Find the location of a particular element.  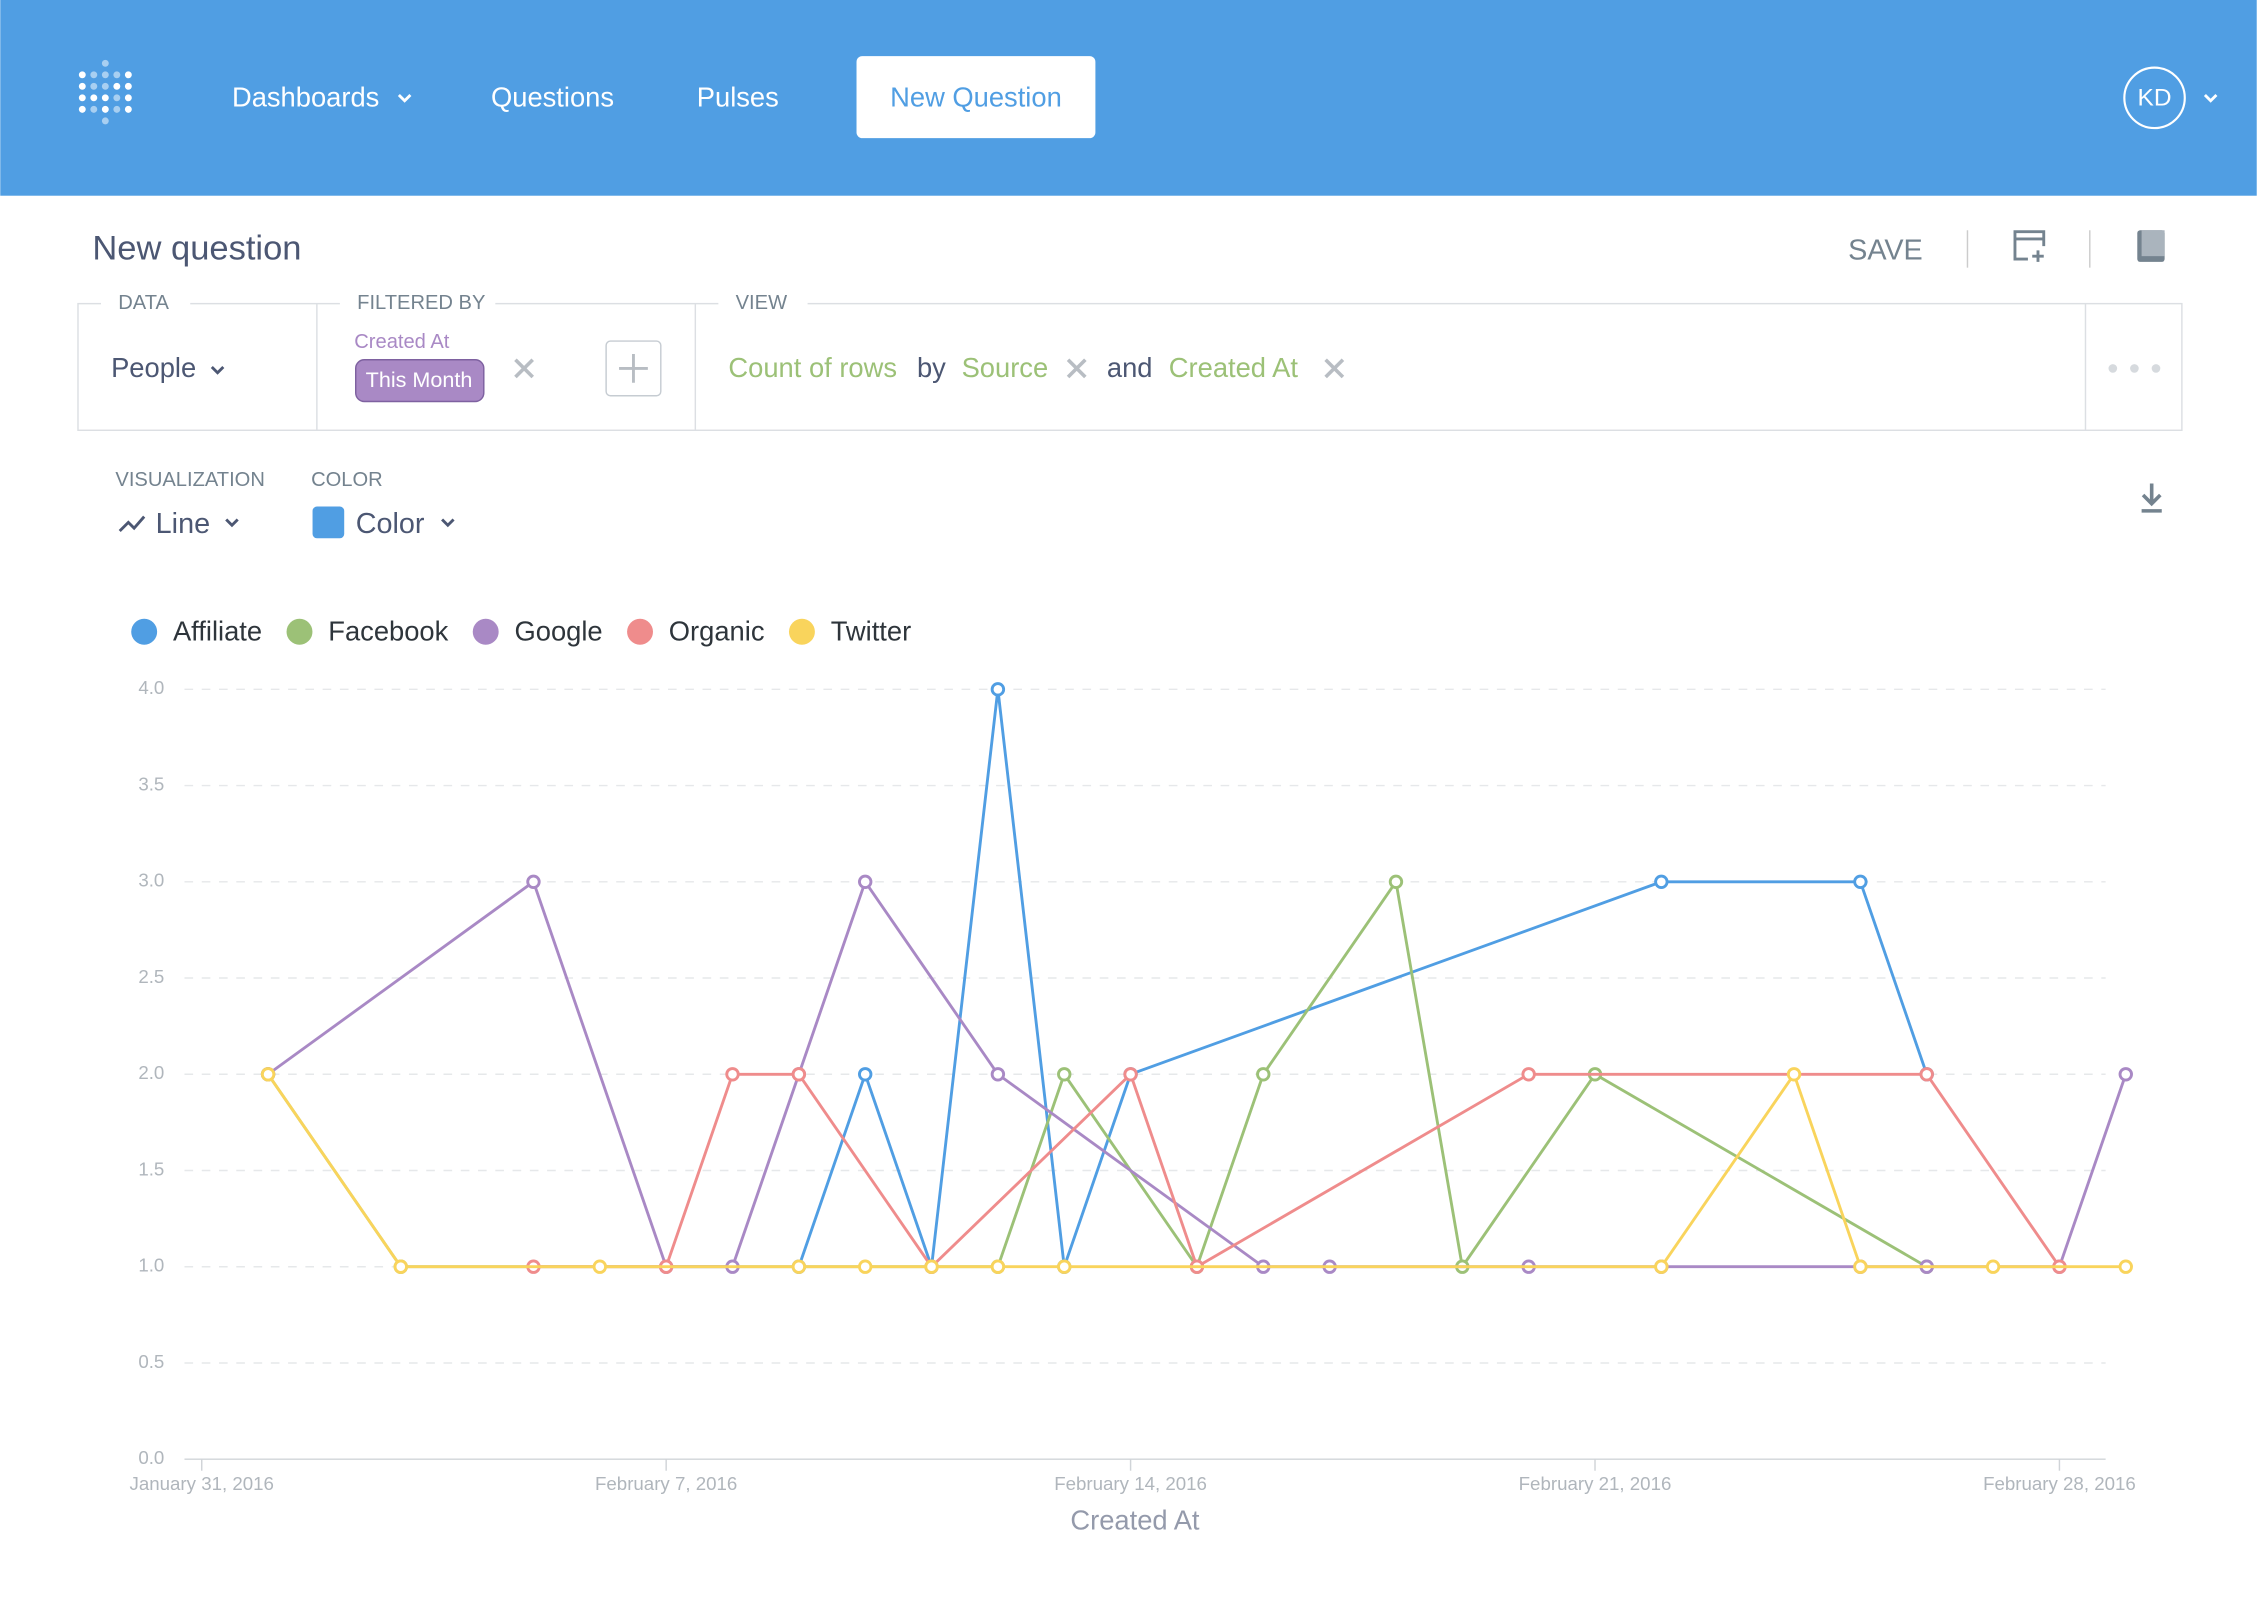

legend-label: Organic is located at coordinates (717, 630).